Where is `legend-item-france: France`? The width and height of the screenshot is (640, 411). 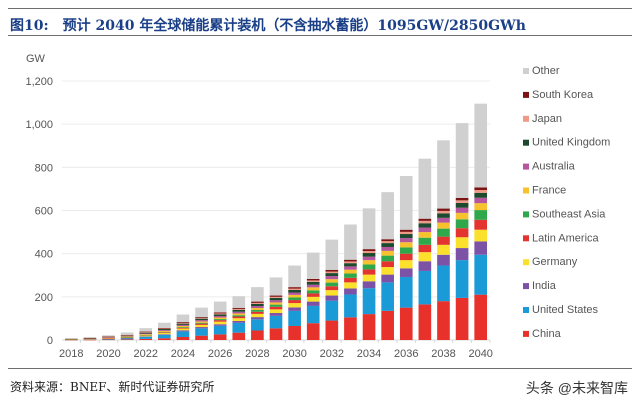
legend-item-france: France is located at coordinates (544, 191).